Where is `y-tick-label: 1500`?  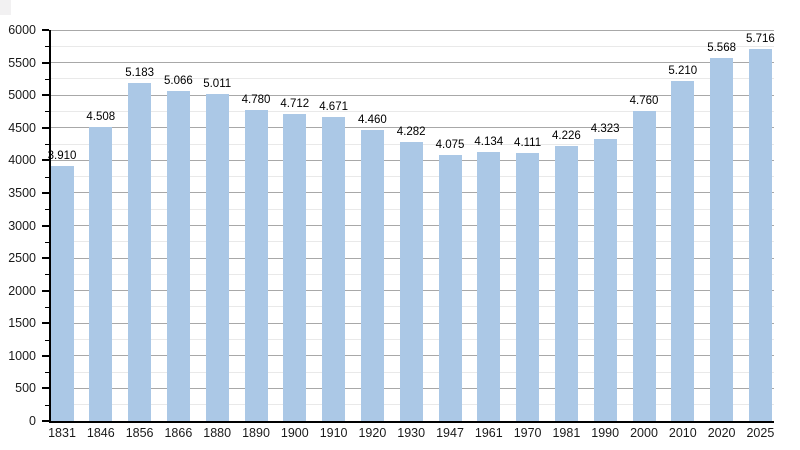
y-tick-label: 1500 is located at coordinates (22, 323).